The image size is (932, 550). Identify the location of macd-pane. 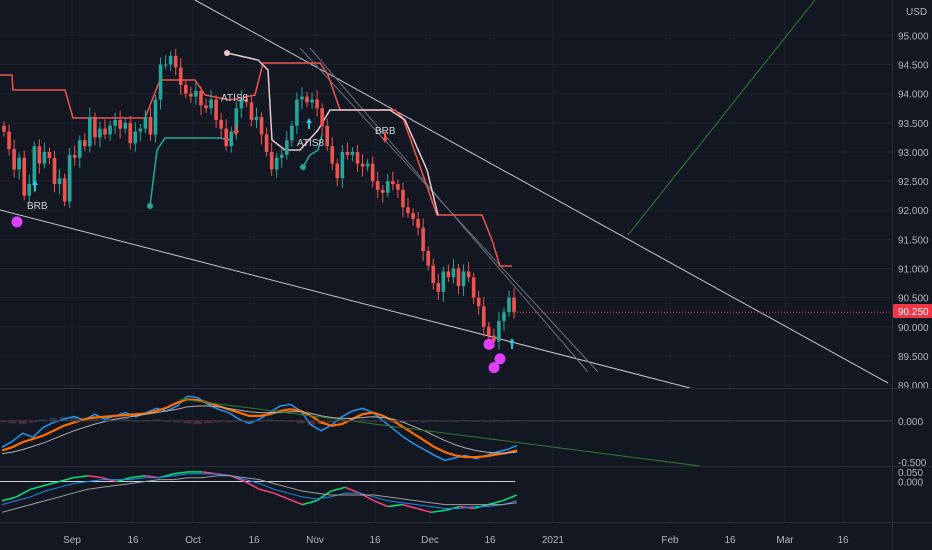
(446, 431).